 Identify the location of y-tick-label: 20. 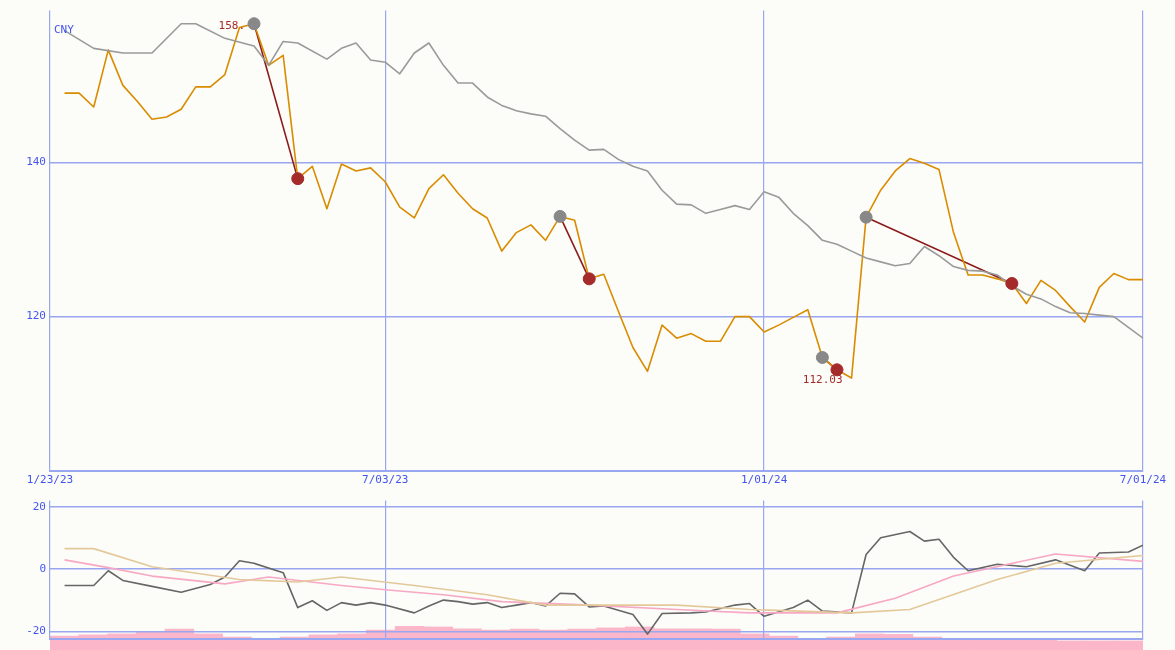
(39, 506).